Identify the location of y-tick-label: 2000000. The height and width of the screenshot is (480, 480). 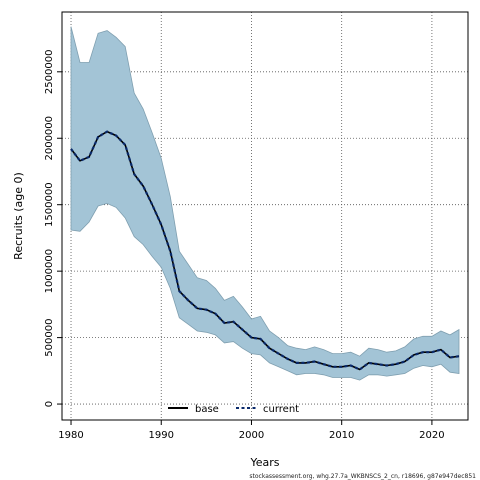
(49, 138).